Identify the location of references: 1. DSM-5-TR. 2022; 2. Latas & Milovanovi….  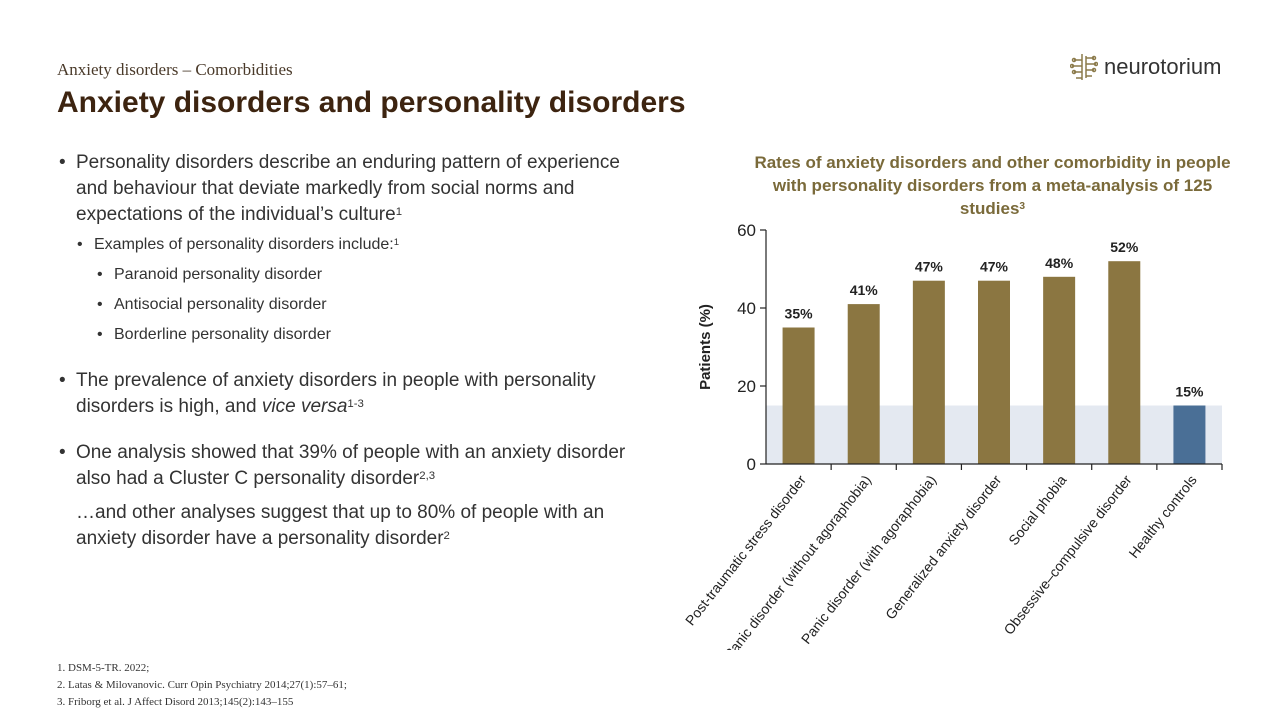
(202, 685).